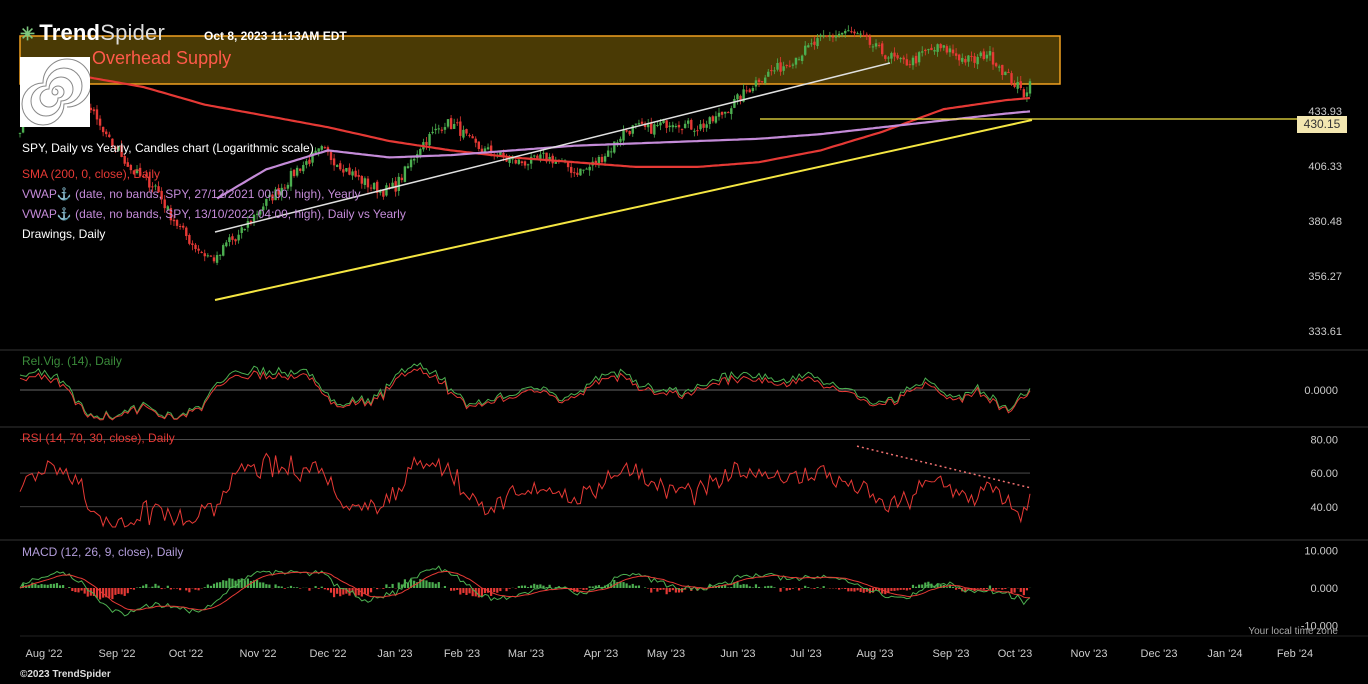  Describe the element at coordinates (44, 654) in the screenshot. I see `x-tick-label: Aug '22` at that location.